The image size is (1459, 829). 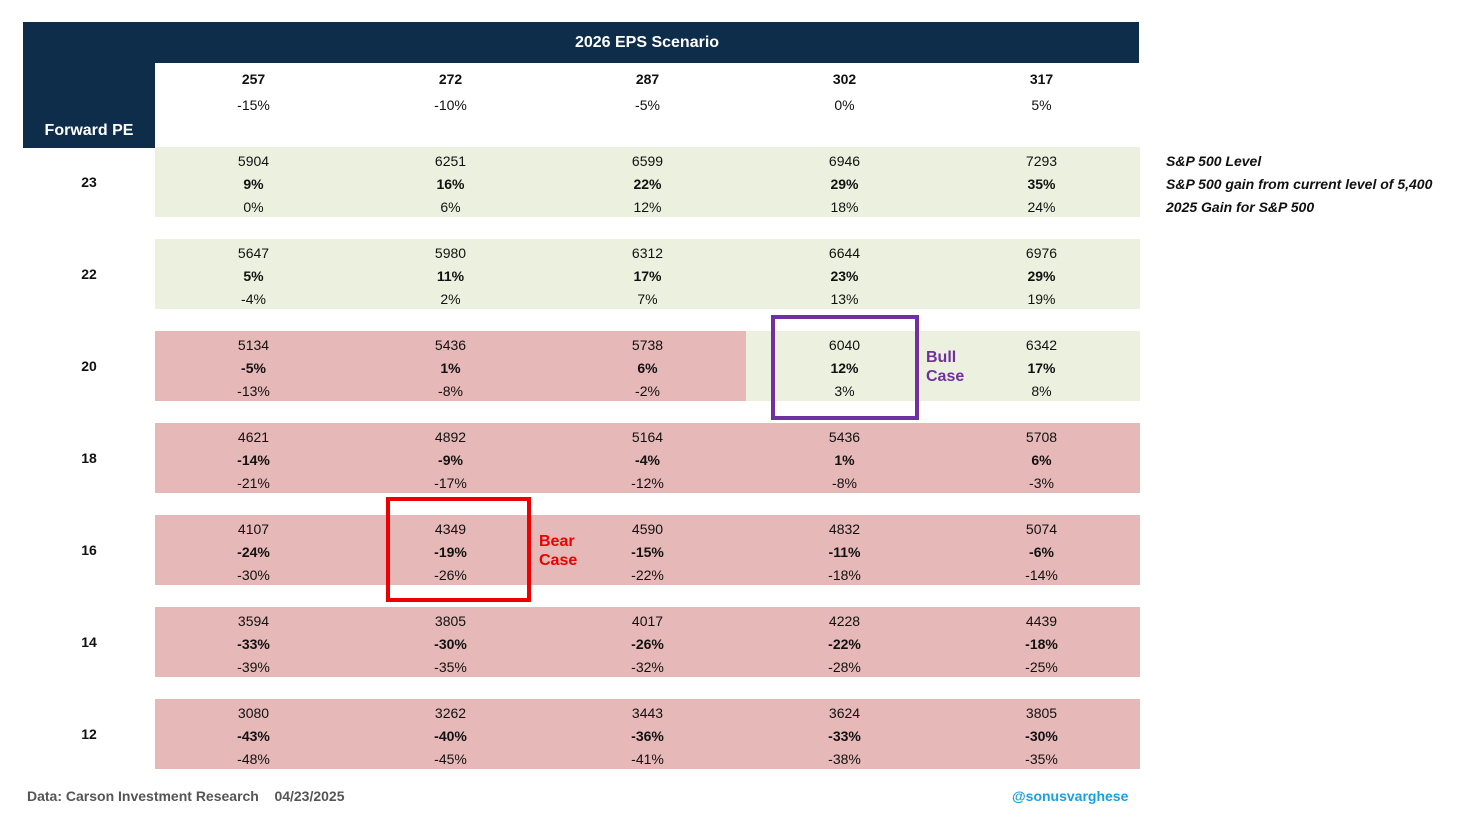 What do you see at coordinates (844, 437) in the screenshot?
I see `sp500-level: 5436` at bounding box center [844, 437].